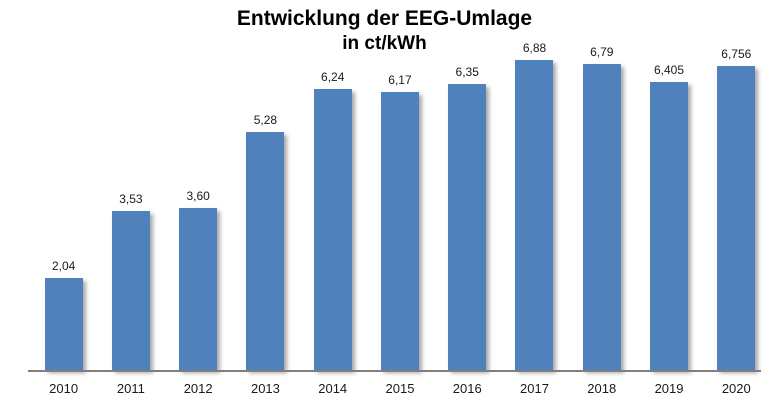 This screenshot has height=412, width=769. I want to click on x-tick-label: 2010, so click(64, 388).